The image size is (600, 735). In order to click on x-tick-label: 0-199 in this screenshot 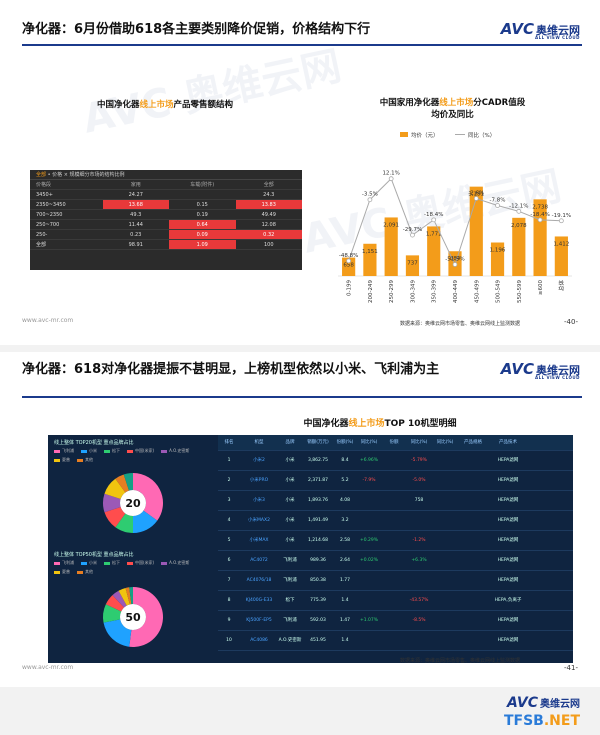, I will do `click(350, 288)`.